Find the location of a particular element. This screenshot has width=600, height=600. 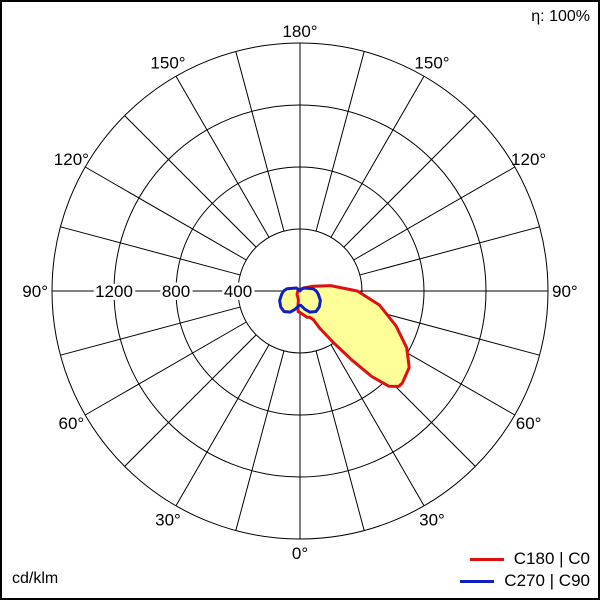

angle-label-left: 180° is located at coordinates (299, 31).